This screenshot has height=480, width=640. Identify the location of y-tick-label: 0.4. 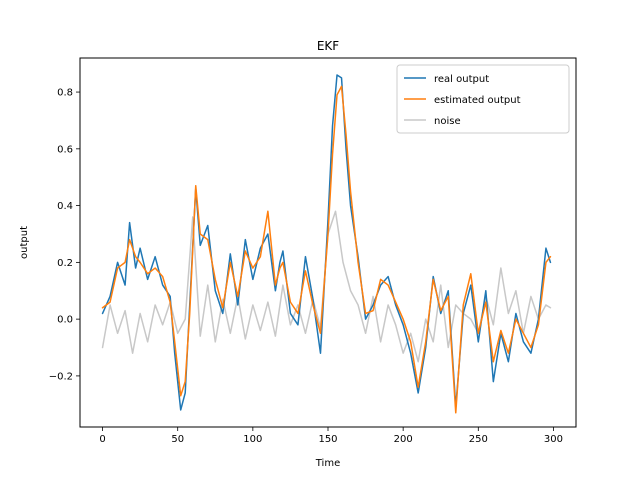
(65, 206).